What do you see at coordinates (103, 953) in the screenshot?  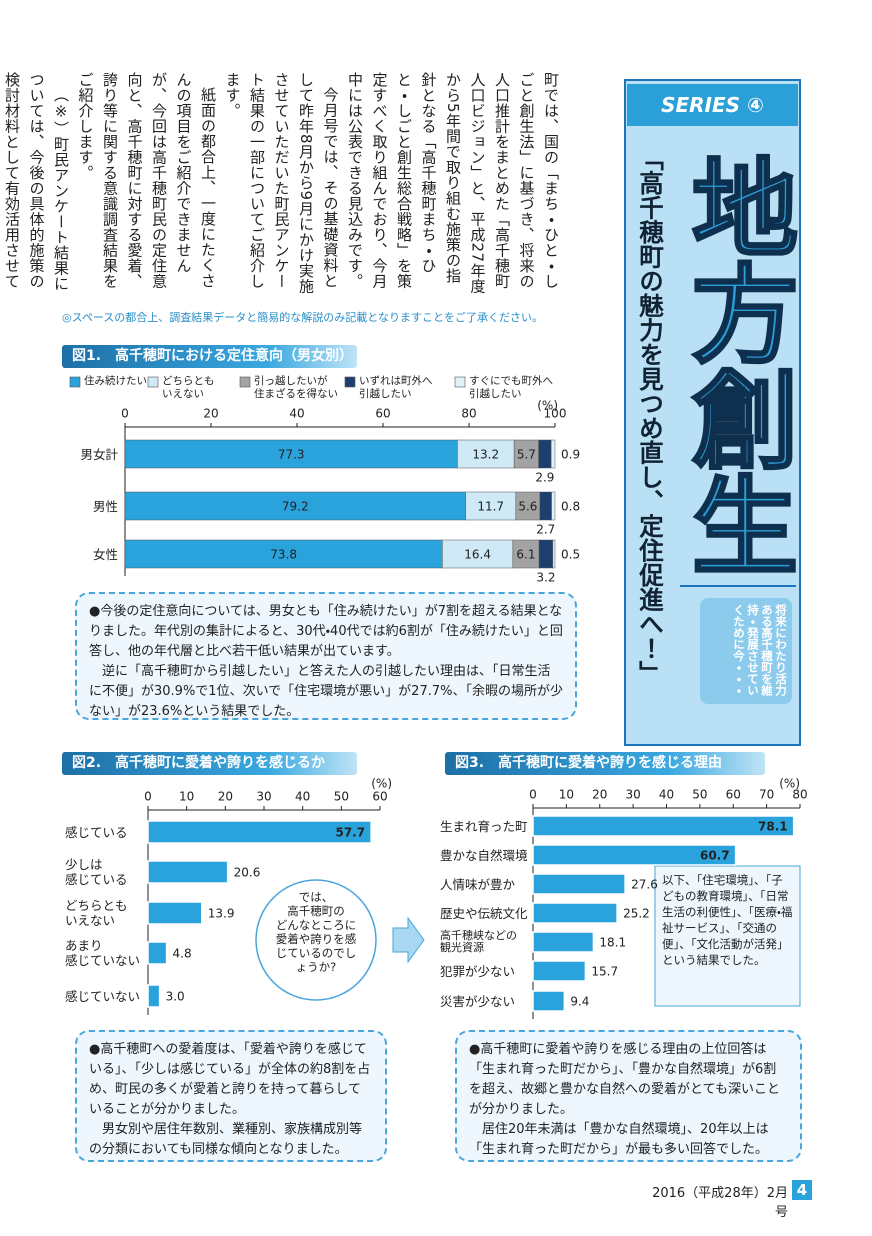 I see `category-label: あまり 感じていない` at bounding box center [103, 953].